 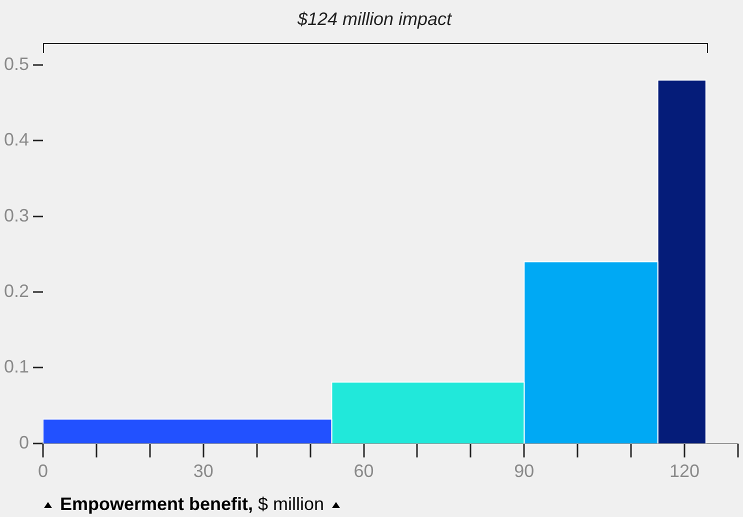 What do you see at coordinates (17, 291) in the screenshot?
I see `y-tick-label: 0.2` at bounding box center [17, 291].